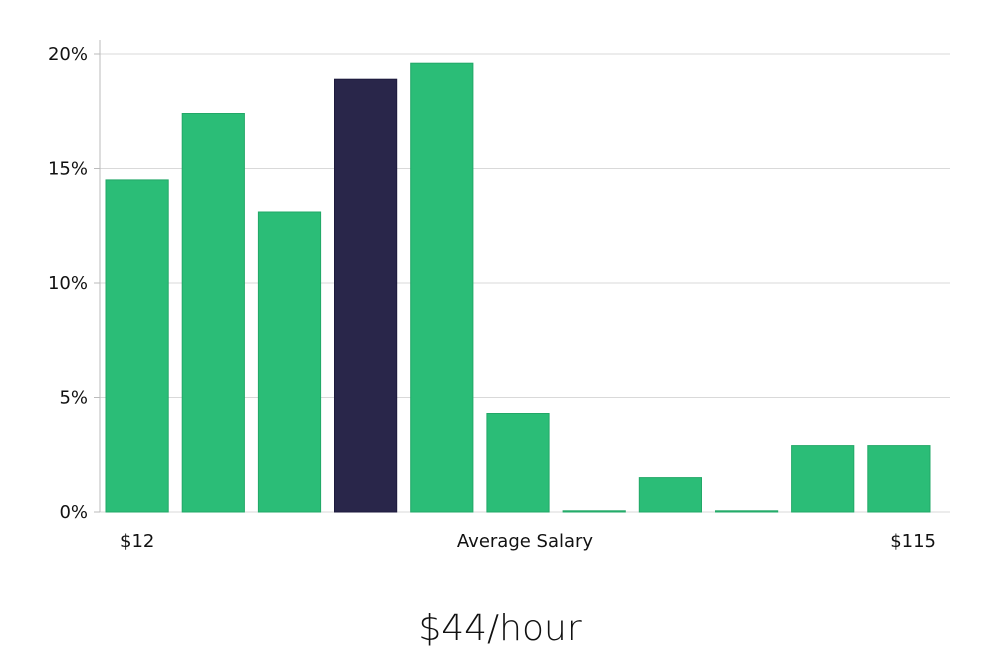 Image resolution: width=1000 pixels, height=660 pixels. What do you see at coordinates (913, 541) in the screenshot?
I see `x-max-label: $115` at bounding box center [913, 541].